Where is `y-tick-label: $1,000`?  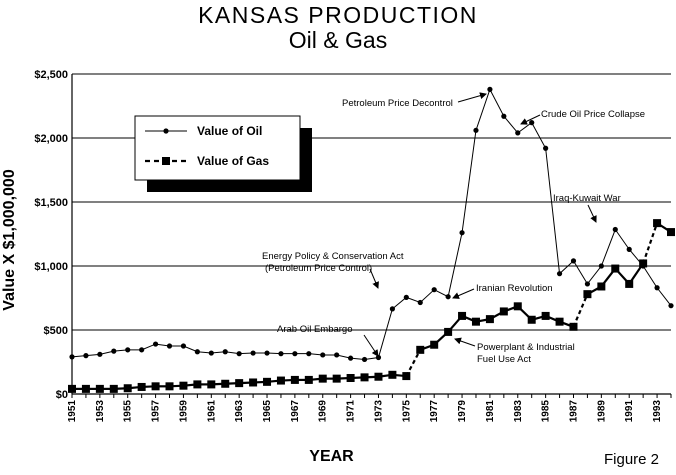
y-tick-label: $1,000 is located at coordinates (51, 267).